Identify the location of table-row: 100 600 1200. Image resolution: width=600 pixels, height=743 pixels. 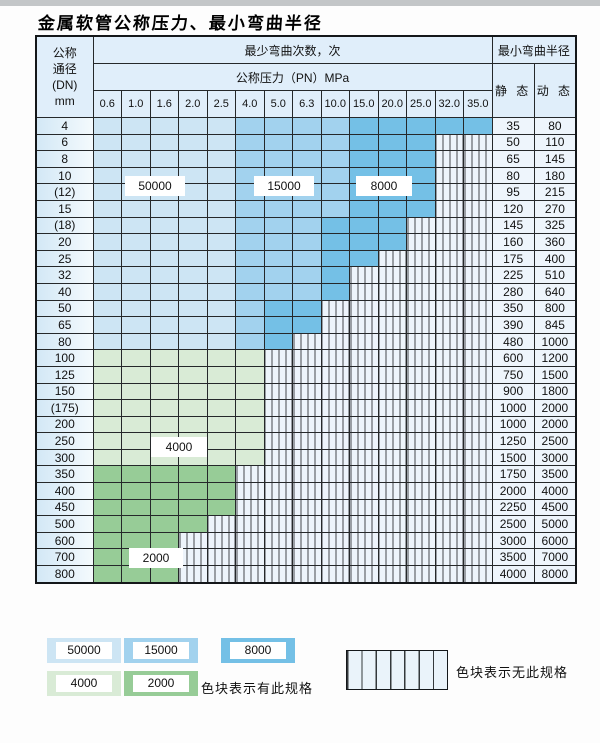
(306, 358).